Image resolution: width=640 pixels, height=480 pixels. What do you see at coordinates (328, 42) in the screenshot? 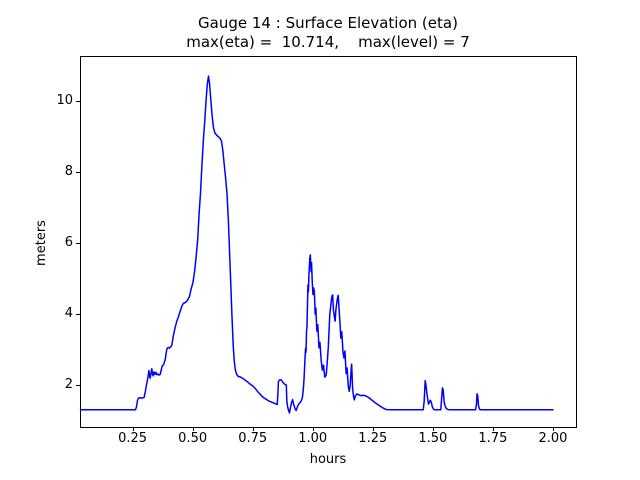
I see `chart-subtitle: max(eta) = 10.714, max(level) = 7` at bounding box center [328, 42].